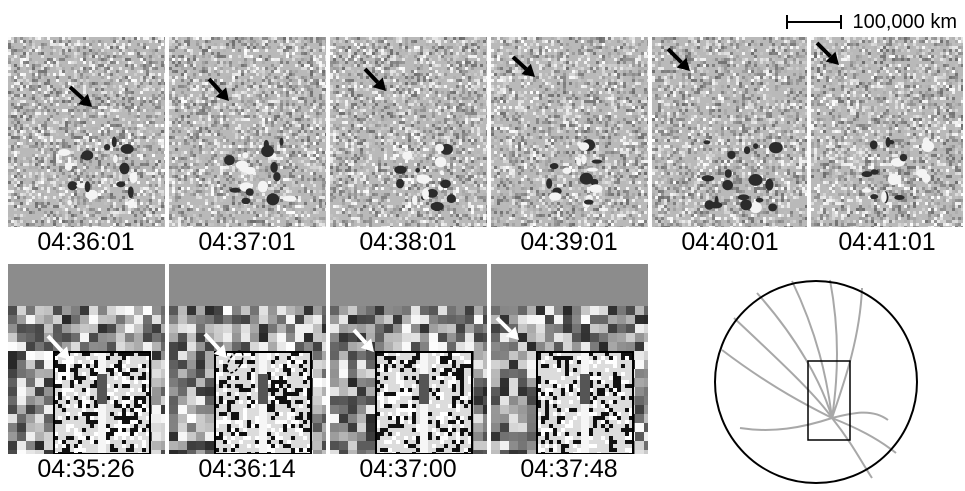 This screenshot has width=965, height=491. I want to click on top-caption-6: 04:41:01, so click(887, 242).